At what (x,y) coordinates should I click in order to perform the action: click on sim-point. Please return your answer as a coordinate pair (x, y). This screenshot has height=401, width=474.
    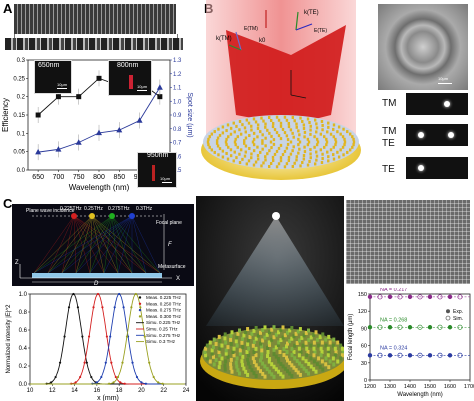
    Looking at the image, I should click on (460, 297).